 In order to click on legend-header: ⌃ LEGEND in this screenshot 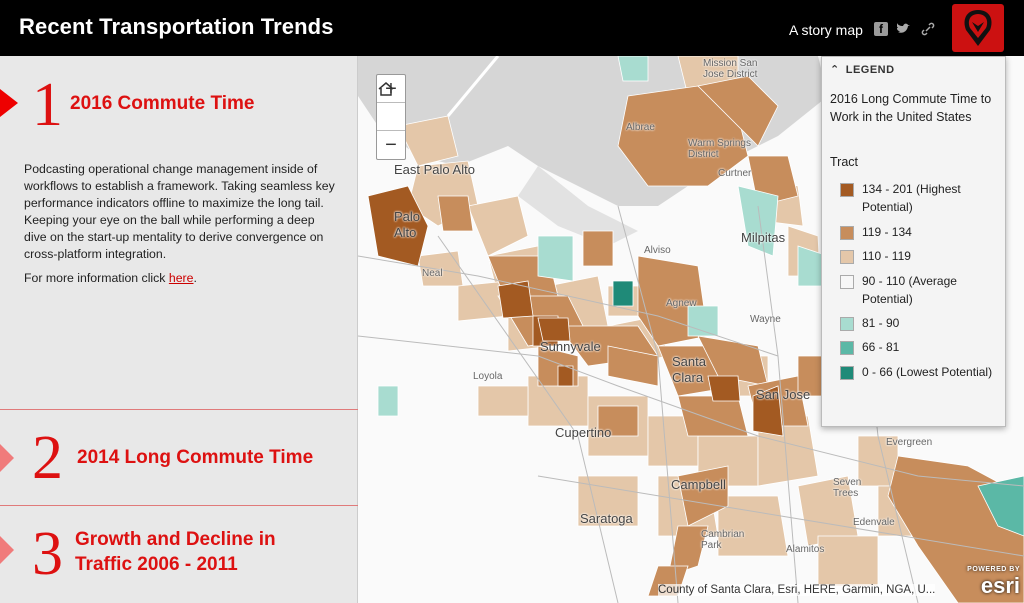, I will do `click(862, 70)`.